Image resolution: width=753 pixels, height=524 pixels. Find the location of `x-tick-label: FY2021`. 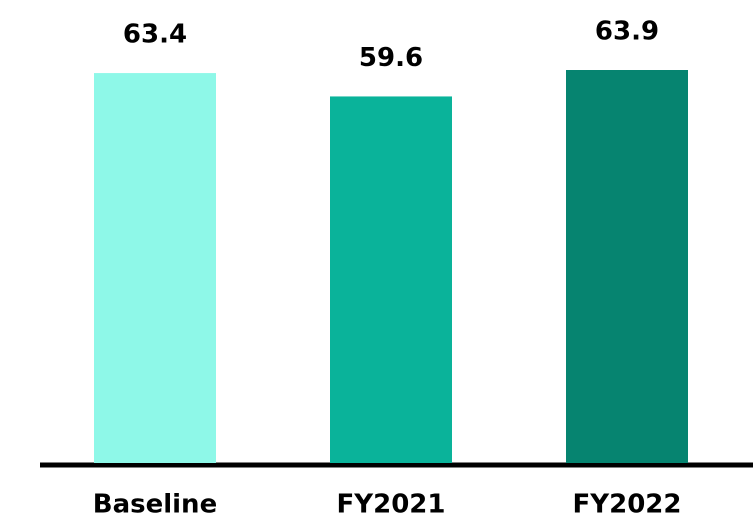

x-tick-label: FY2021 is located at coordinates (391, 505).